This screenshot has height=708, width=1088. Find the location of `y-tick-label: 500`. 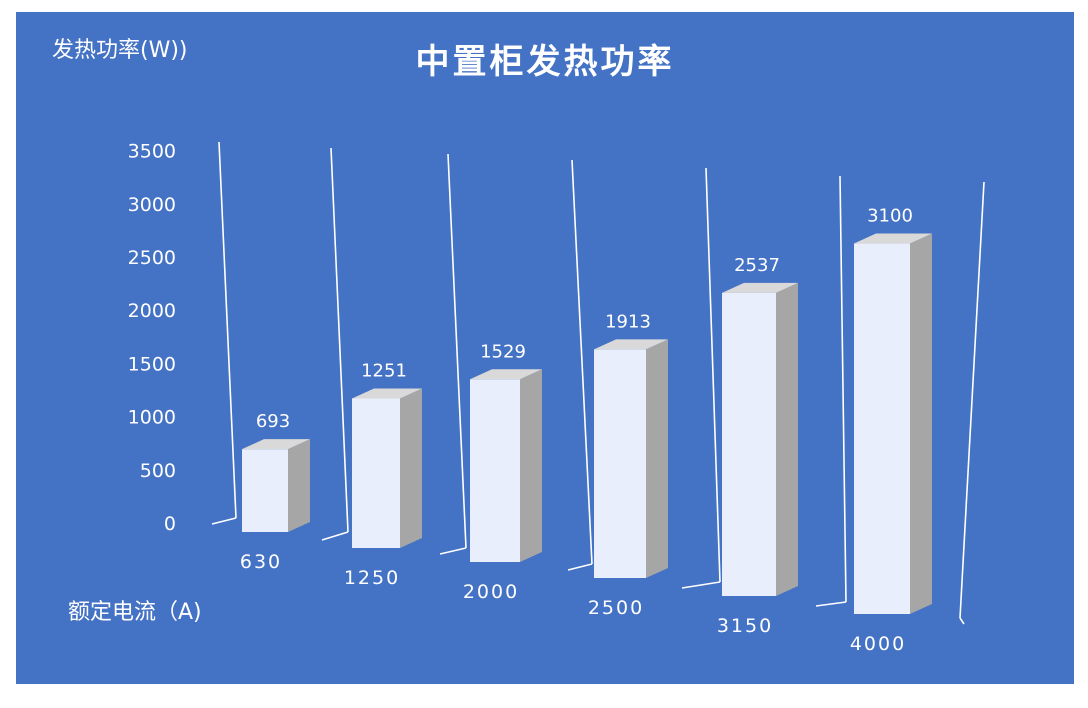

y-tick-label: 500 is located at coordinates (158, 471).